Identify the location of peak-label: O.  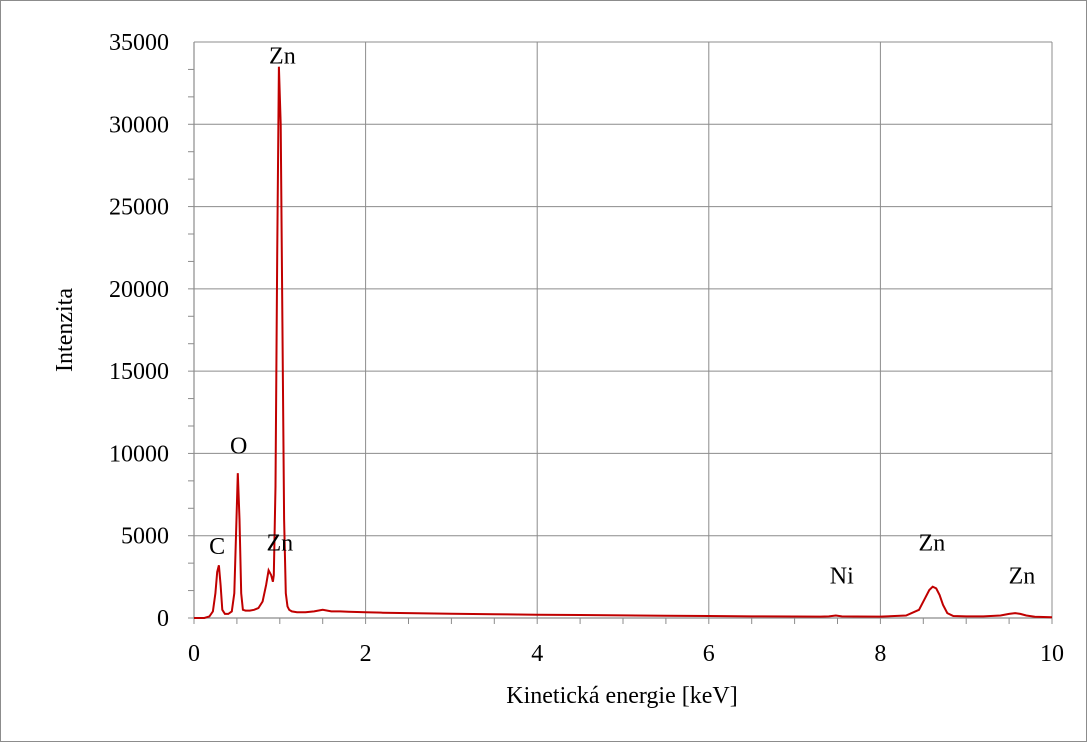
(238, 446).